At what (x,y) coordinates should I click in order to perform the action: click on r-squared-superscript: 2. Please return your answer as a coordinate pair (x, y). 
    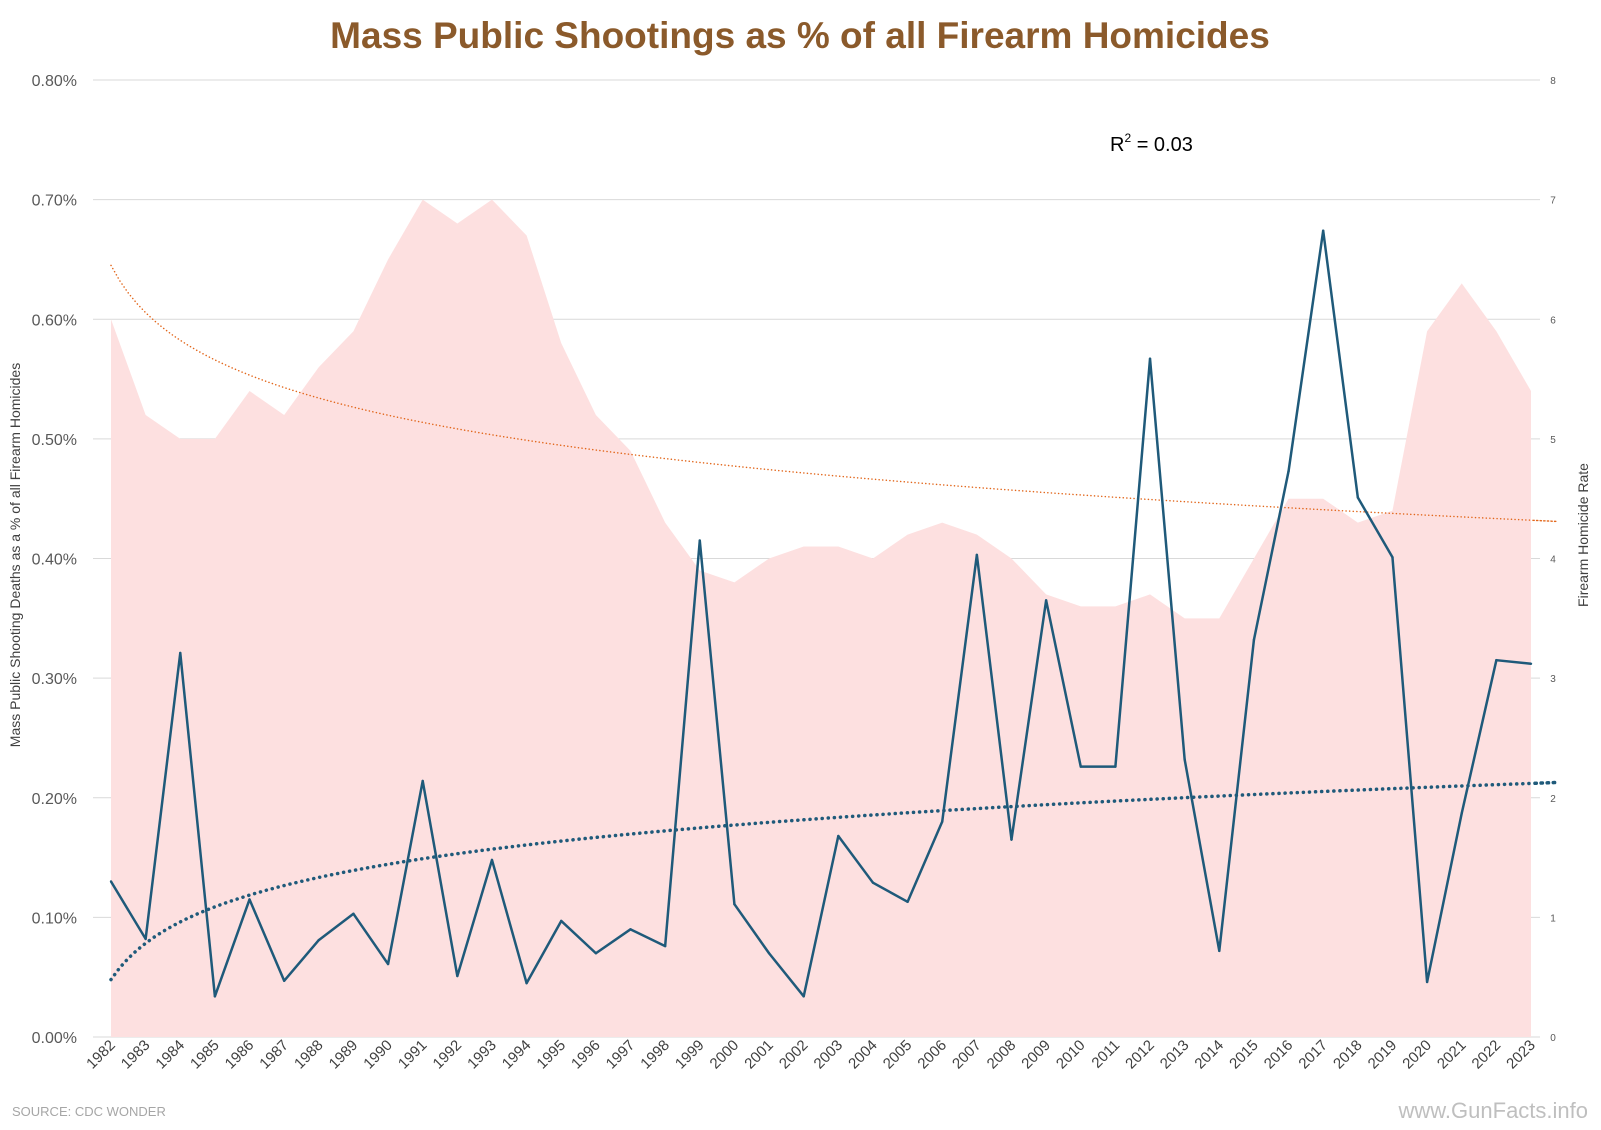
    Looking at the image, I should click on (1127, 138).